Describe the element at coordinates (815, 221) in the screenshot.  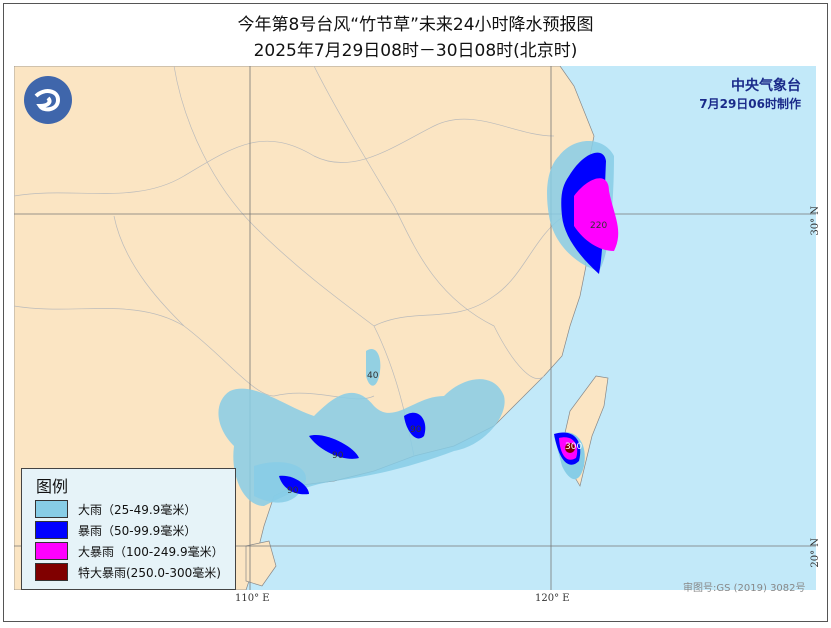
I see `lat-label: 30° N` at that location.